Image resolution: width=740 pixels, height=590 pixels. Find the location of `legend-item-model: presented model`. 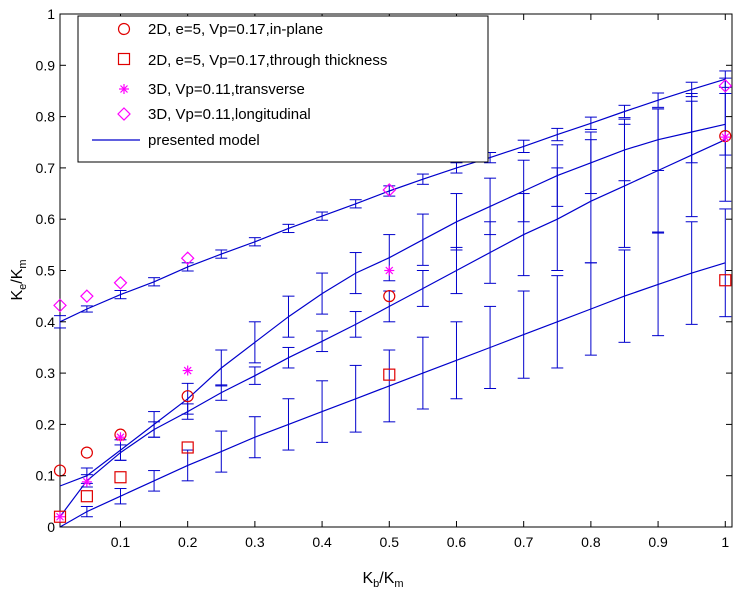

legend-item-model: presented model is located at coordinates (176, 140).